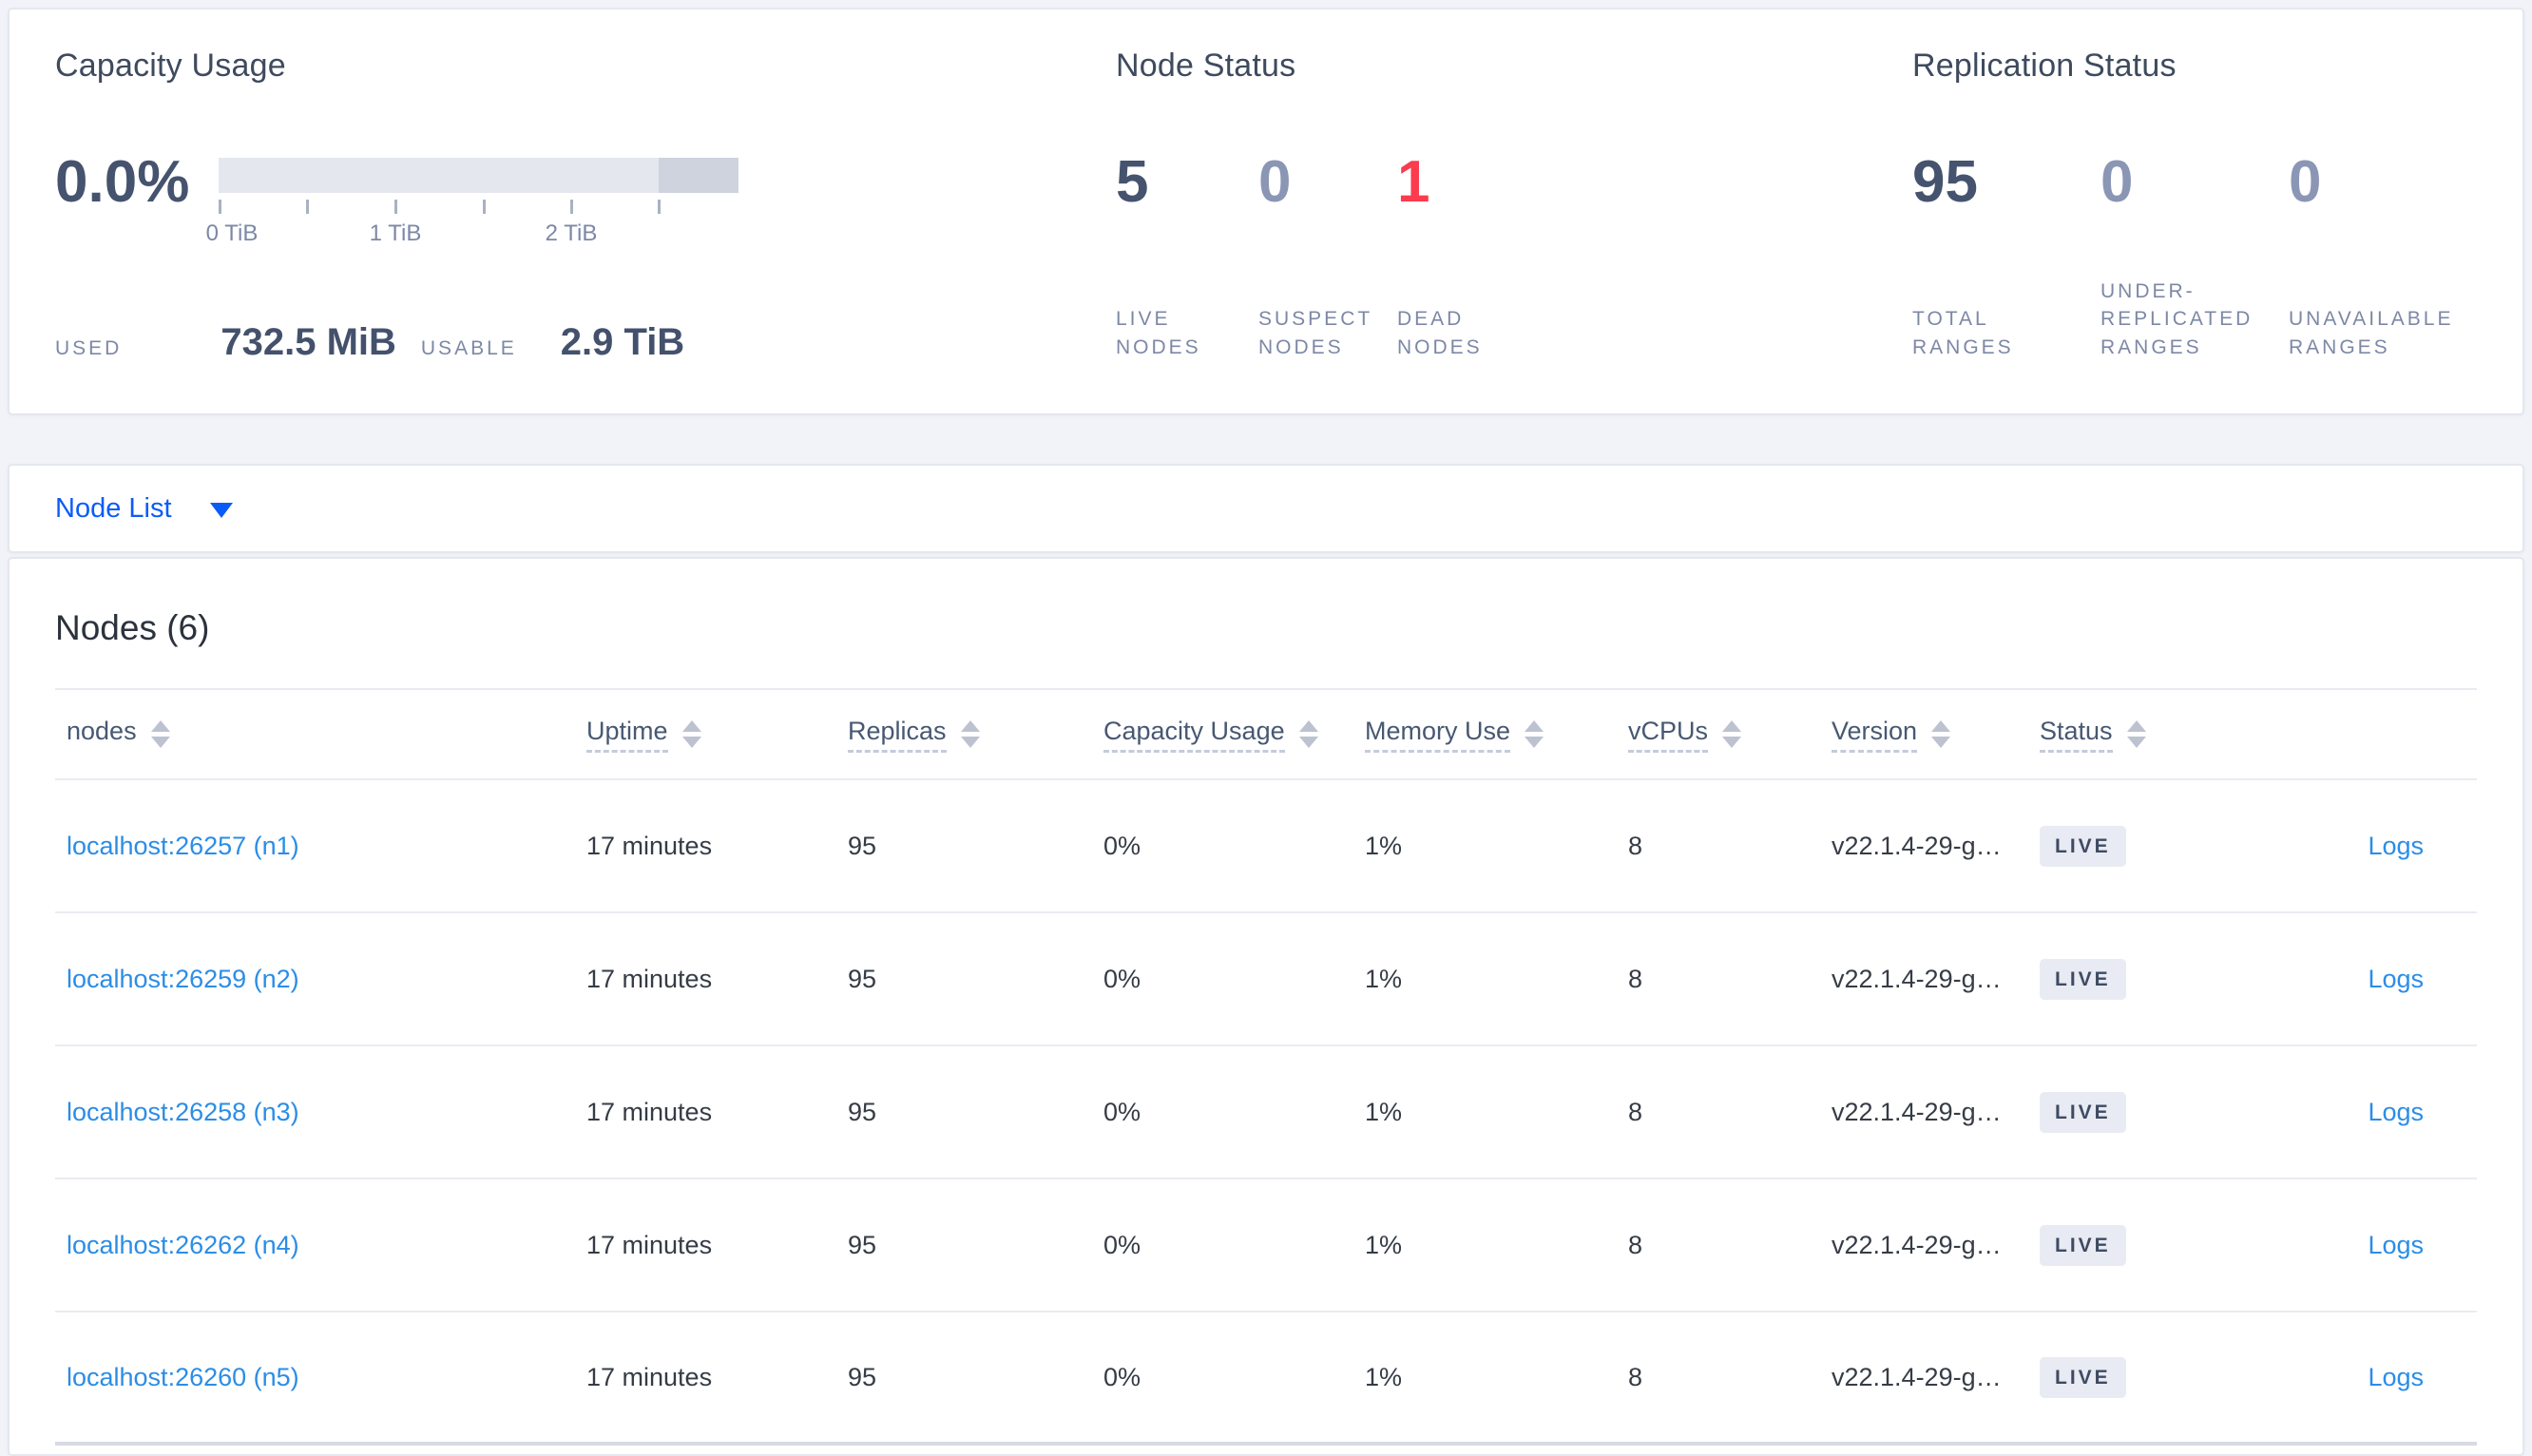  Describe the element at coordinates (468, 348) in the screenshot. I see `usable-label: USABLE` at that location.